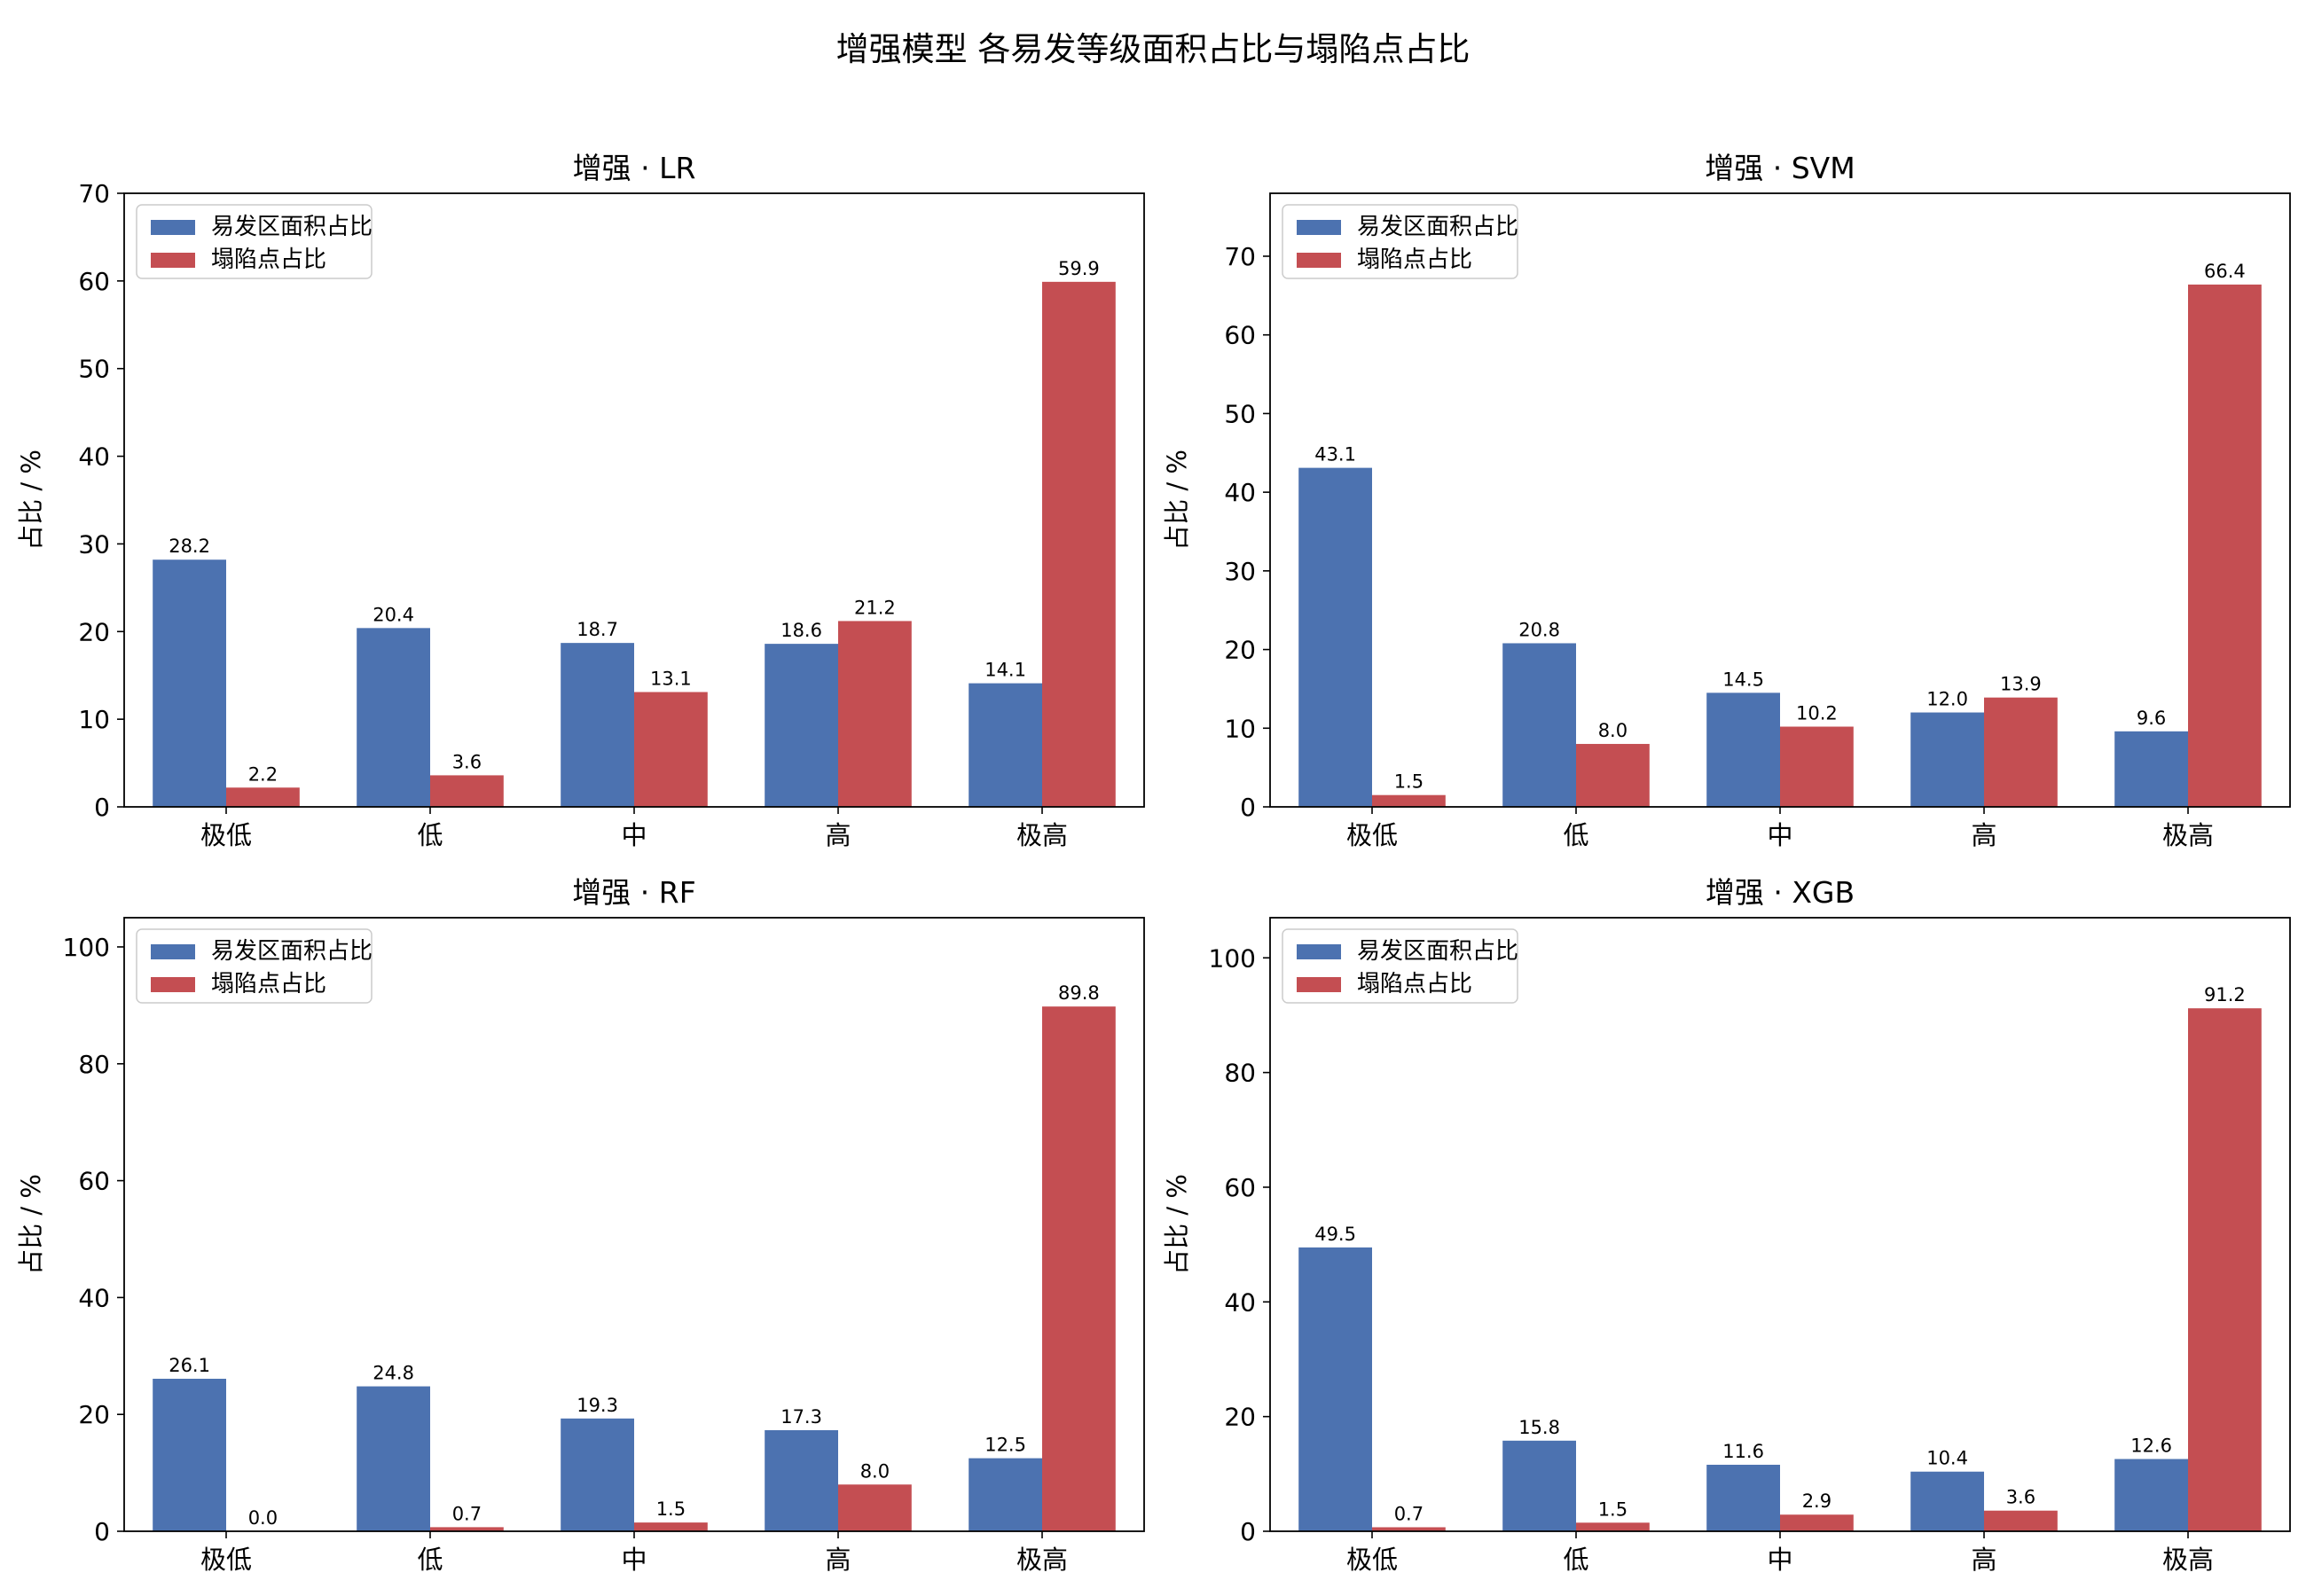 Image resolution: width=2306 pixels, height=1596 pixels. Describe the element at coordinates (1816, 1501) in the screenshot. I see `data-label: 2.9` at that location.